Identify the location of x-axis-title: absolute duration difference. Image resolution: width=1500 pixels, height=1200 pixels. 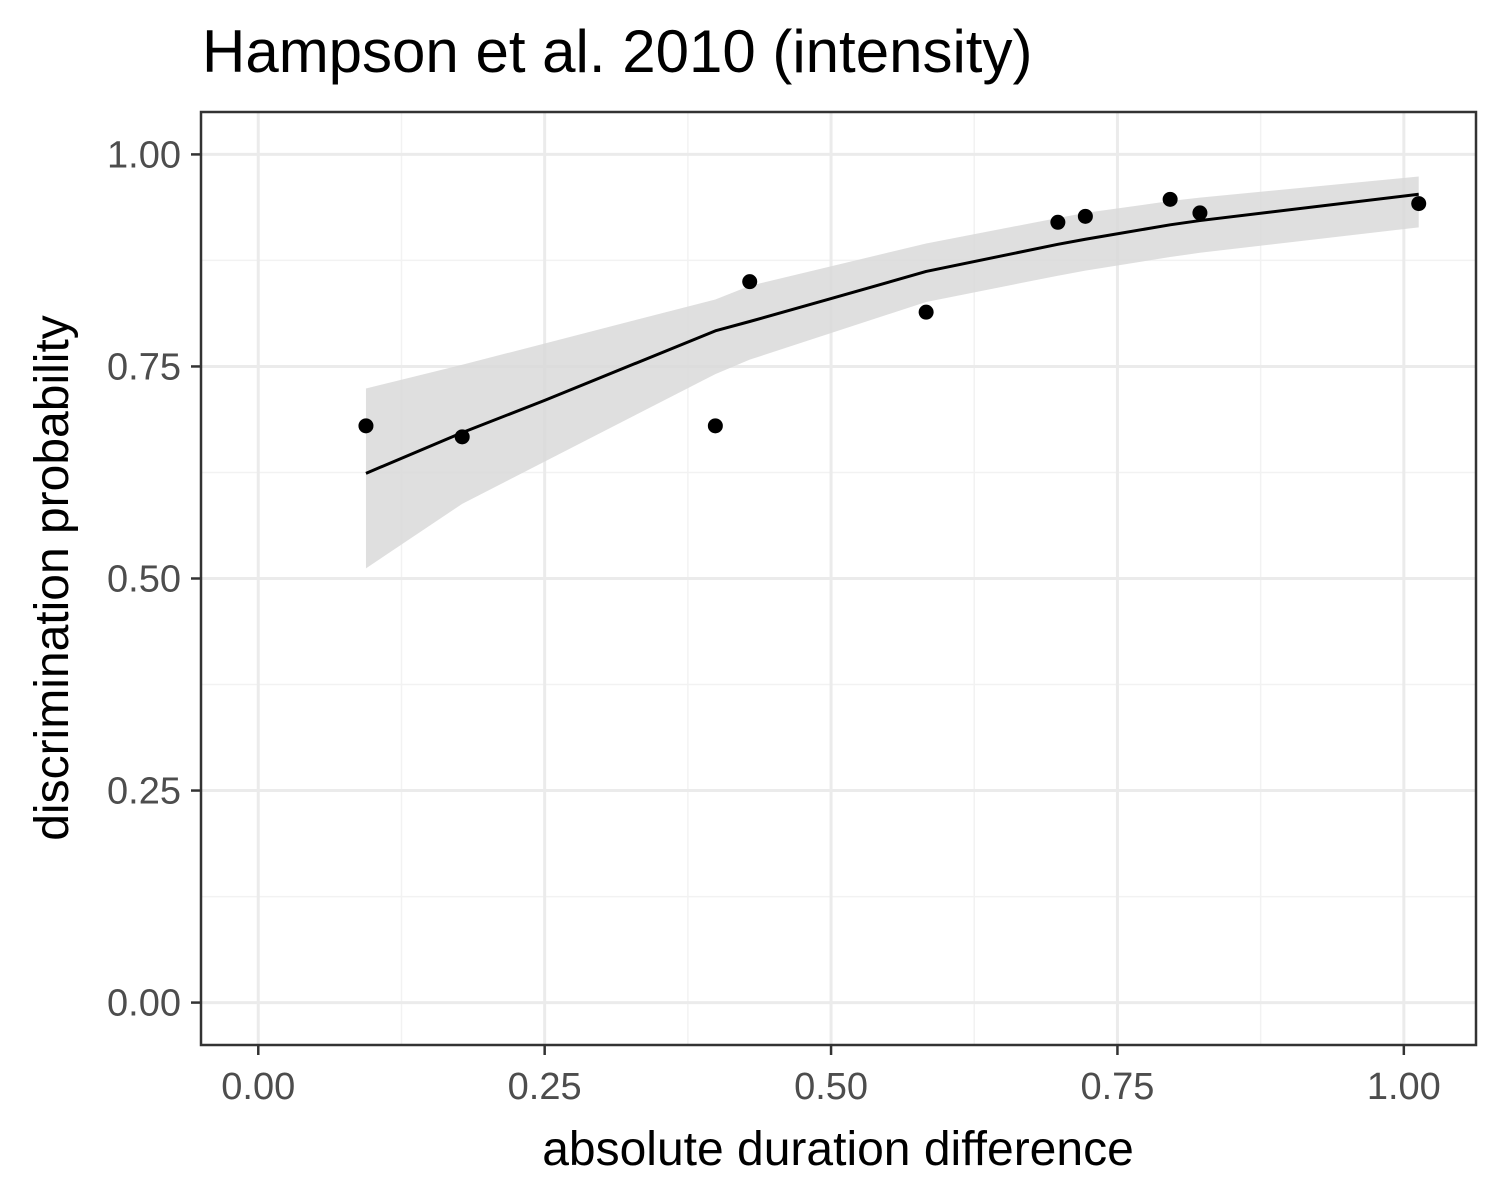
(838, 1149).